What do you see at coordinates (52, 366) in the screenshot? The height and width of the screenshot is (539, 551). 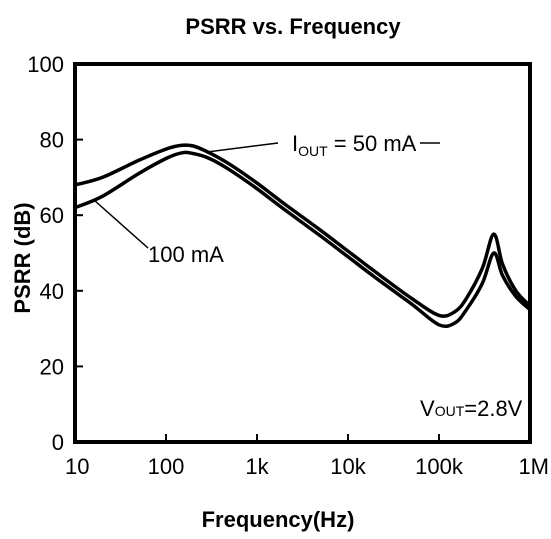 I see `y-tick-label: 20` at bounding box center [52, 366].